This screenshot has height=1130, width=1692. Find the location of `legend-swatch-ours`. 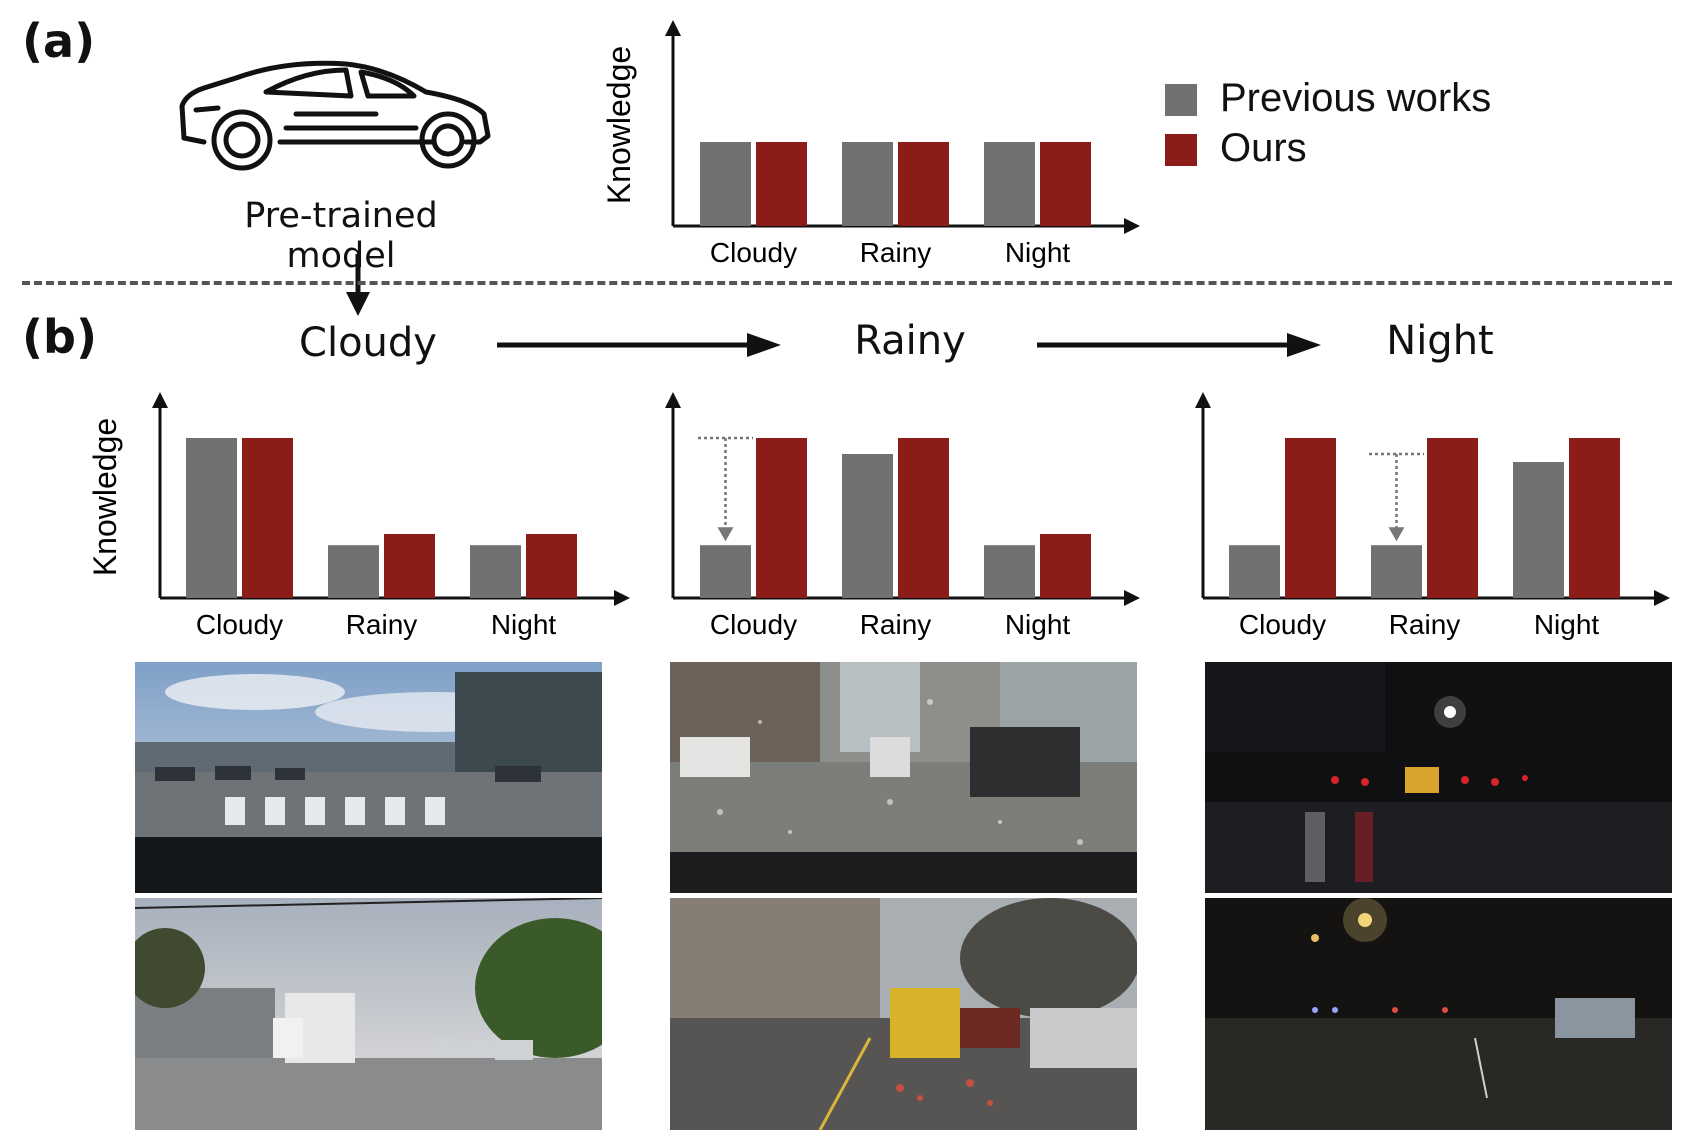

legend-swatch-ours is located at coordinates (1181, 150).